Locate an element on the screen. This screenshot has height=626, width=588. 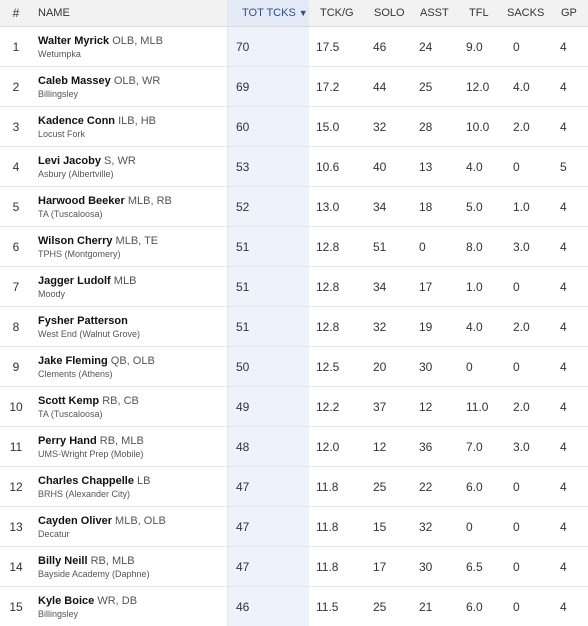
col-header-rank: # is located at coordinates (16, 13).